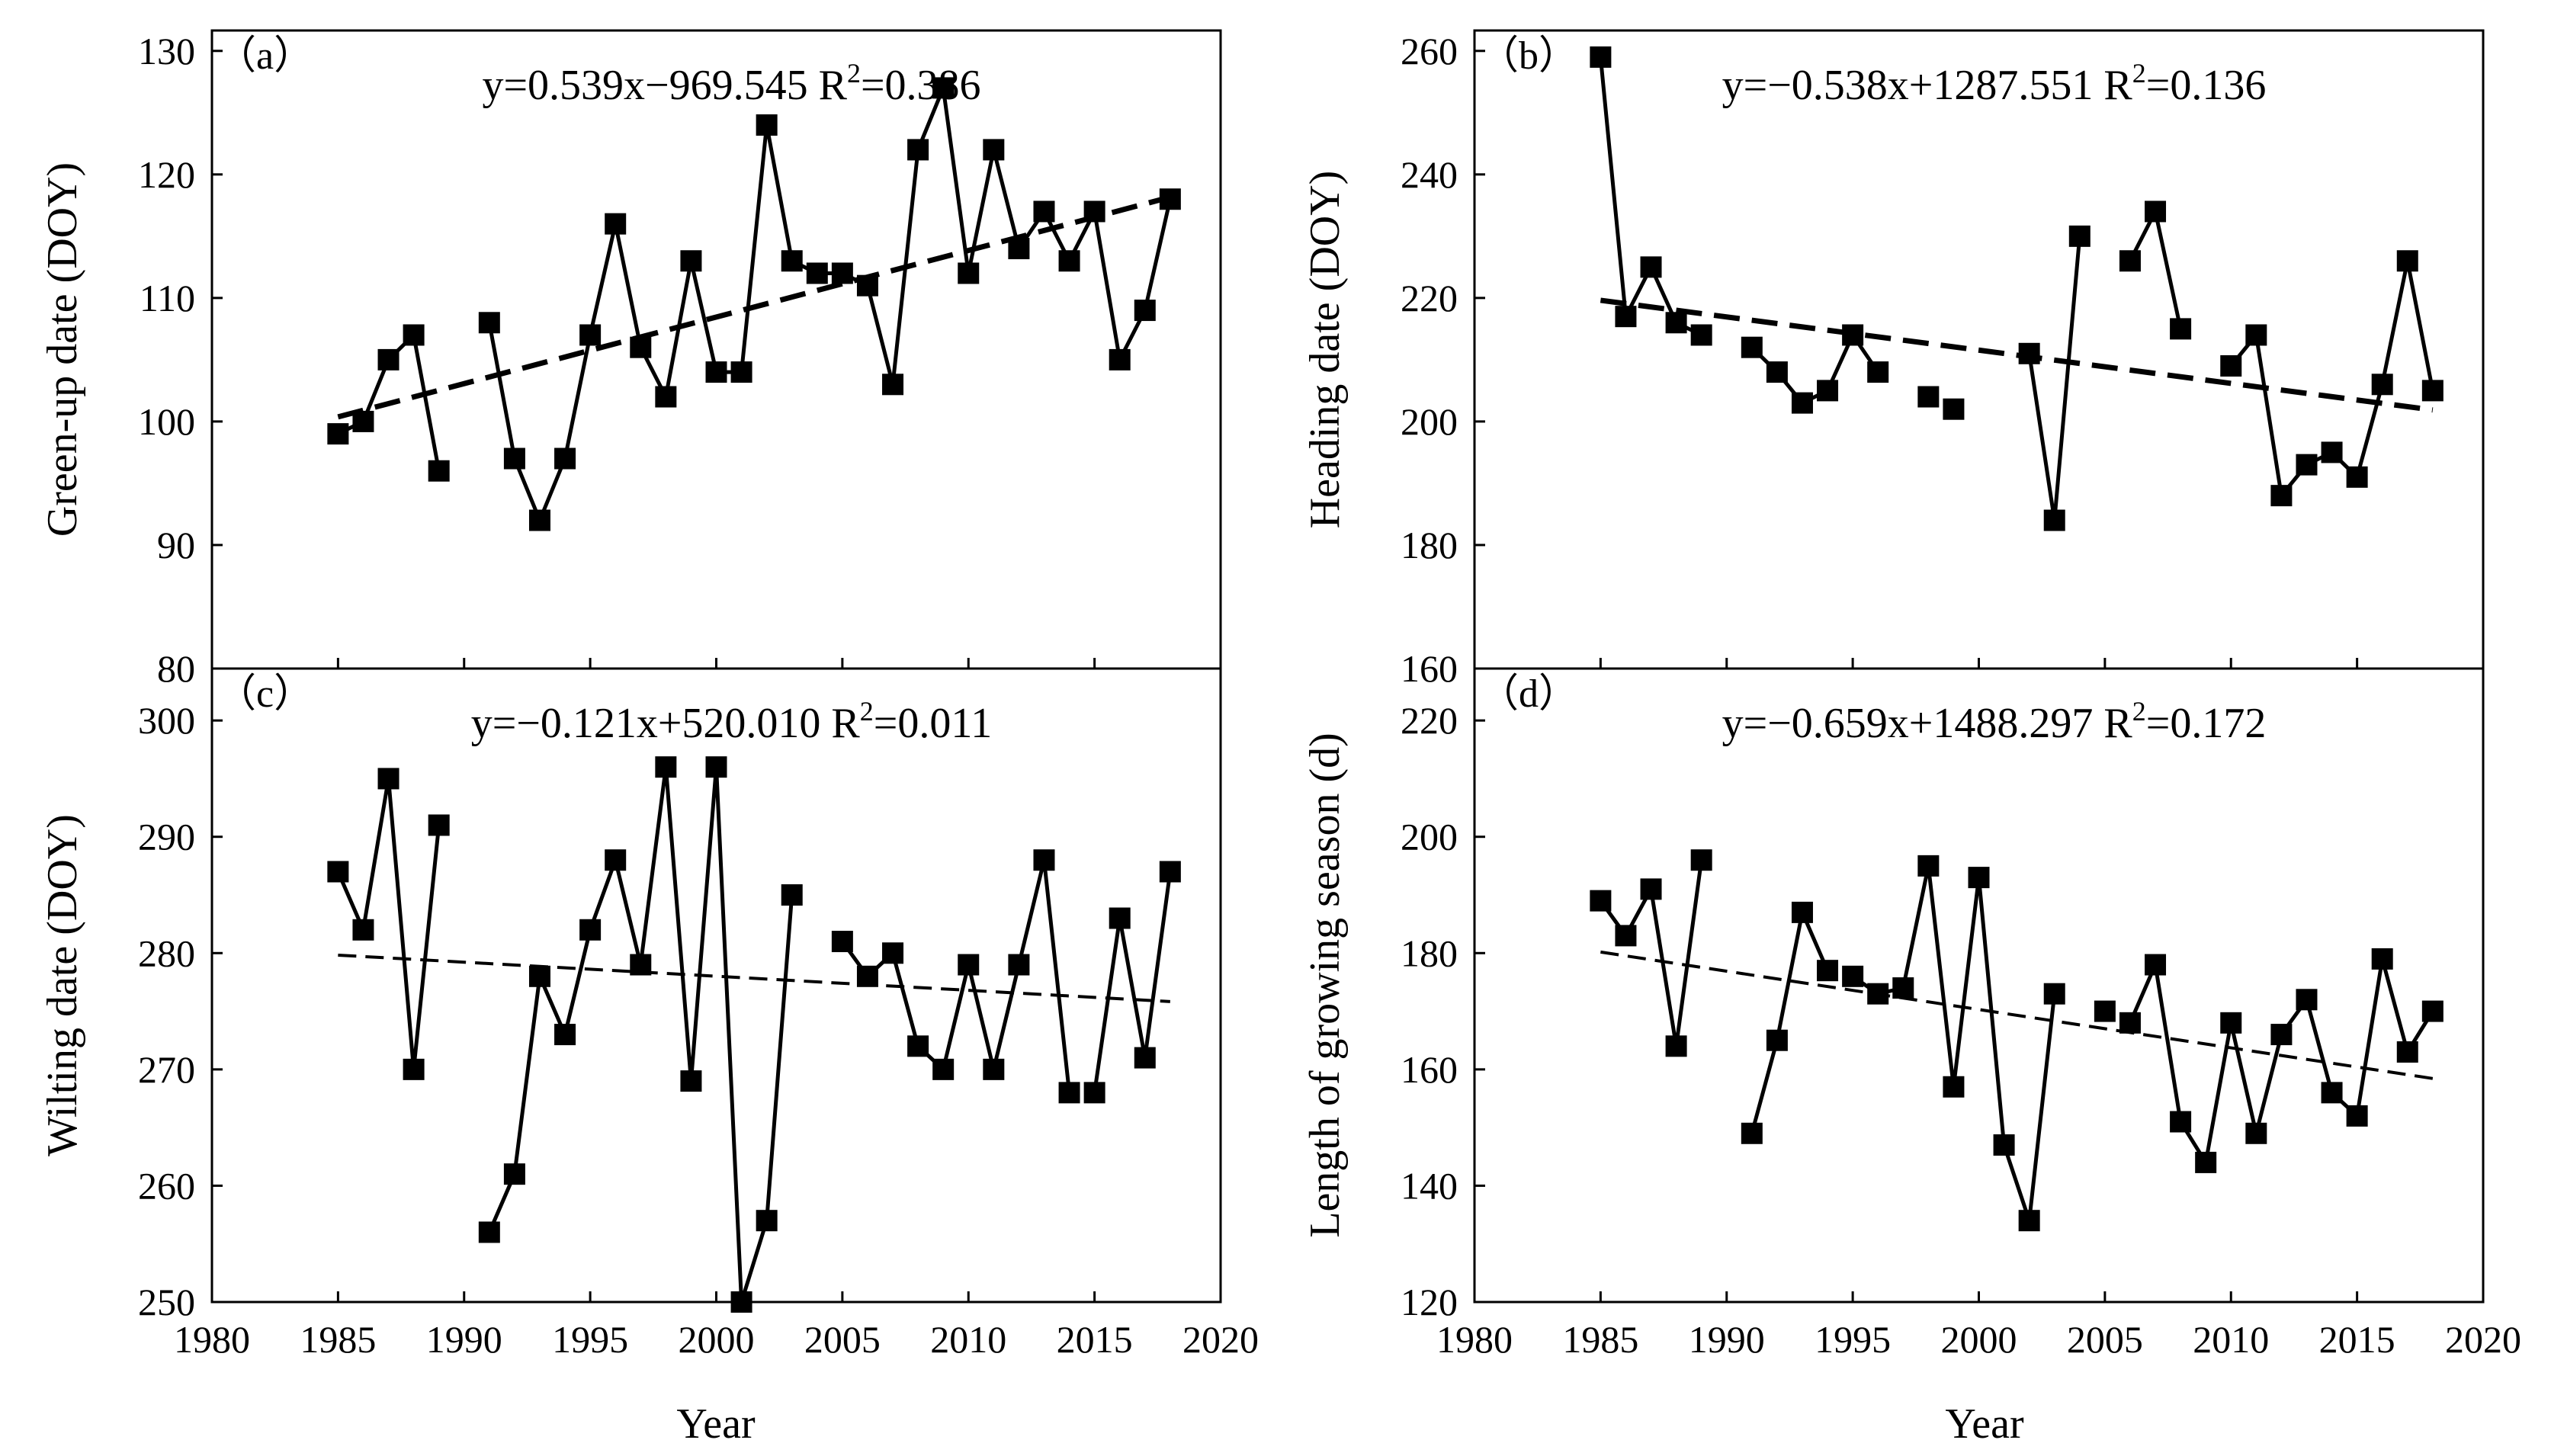  Describe the element at coordinates (1752, 347) in the screenshot. I see `data-point-b-1991` at that location.